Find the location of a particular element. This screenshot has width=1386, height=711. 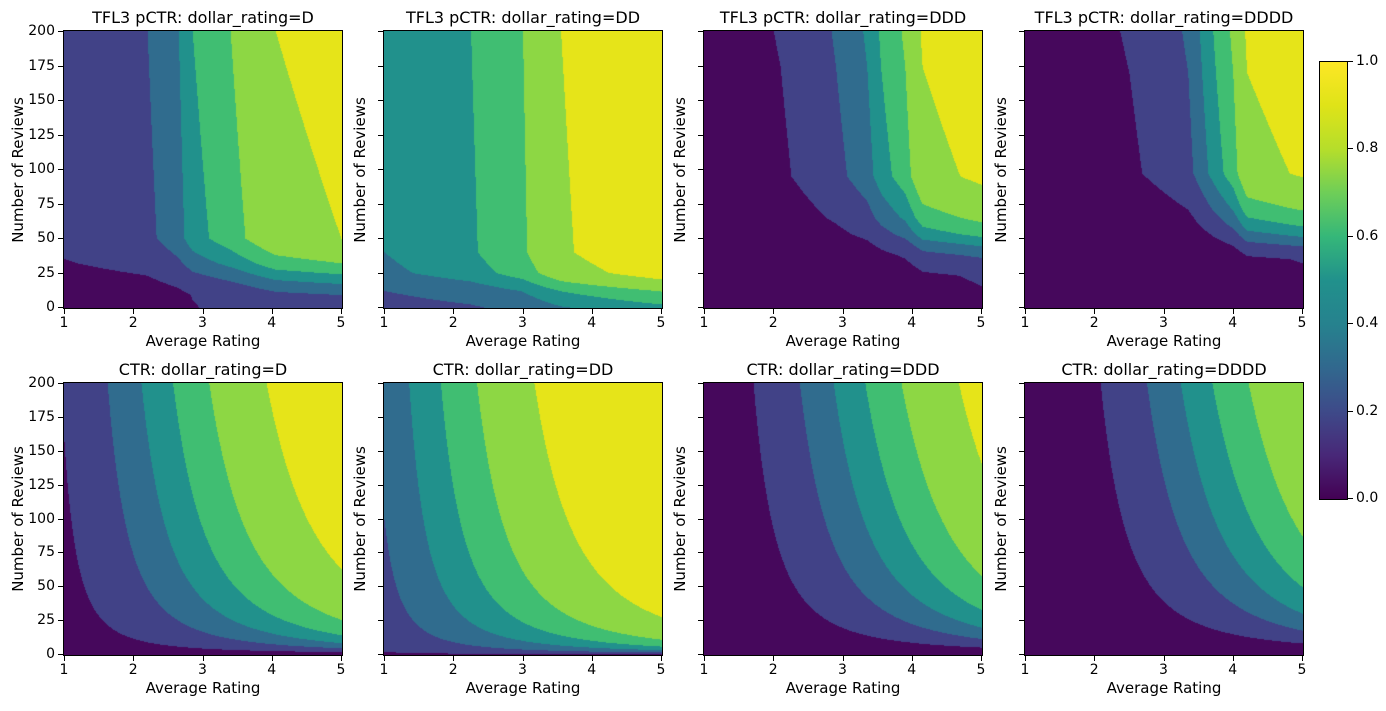

y-tick-label: 125 is located at coordinates (41, 484).